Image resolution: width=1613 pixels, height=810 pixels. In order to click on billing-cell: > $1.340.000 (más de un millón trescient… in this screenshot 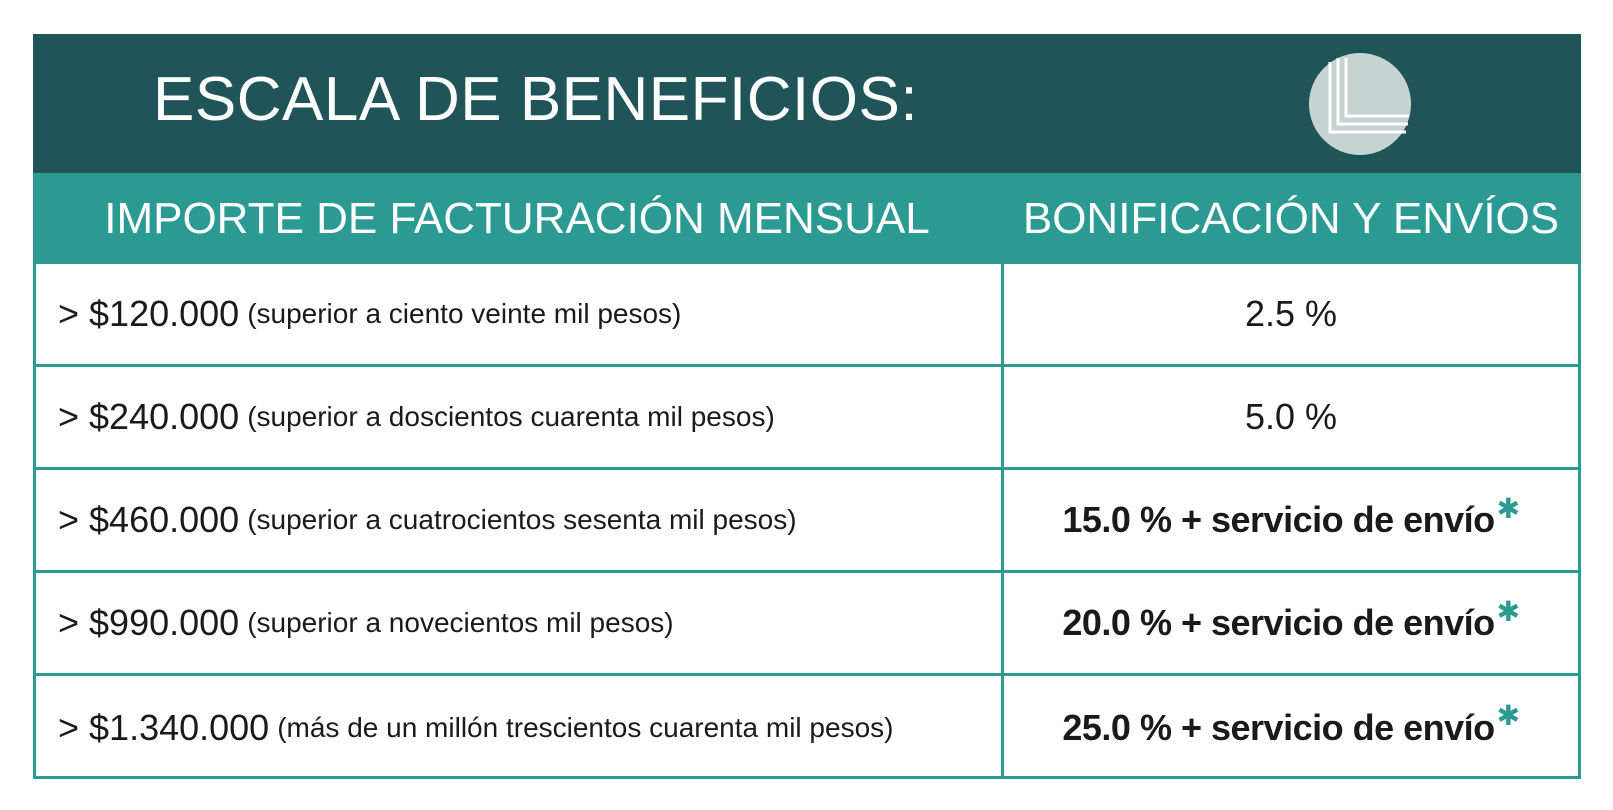, I will do `click(475, 727)`.